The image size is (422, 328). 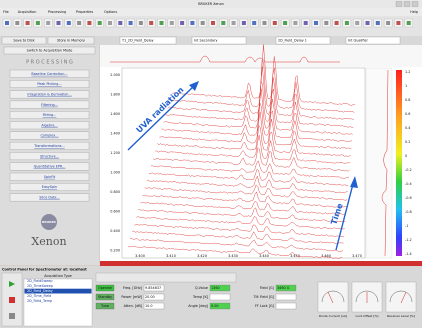 What do you see at coordinates (415, 4) in the screenshot?
I see `close-button` at bounding box center [415, 4].